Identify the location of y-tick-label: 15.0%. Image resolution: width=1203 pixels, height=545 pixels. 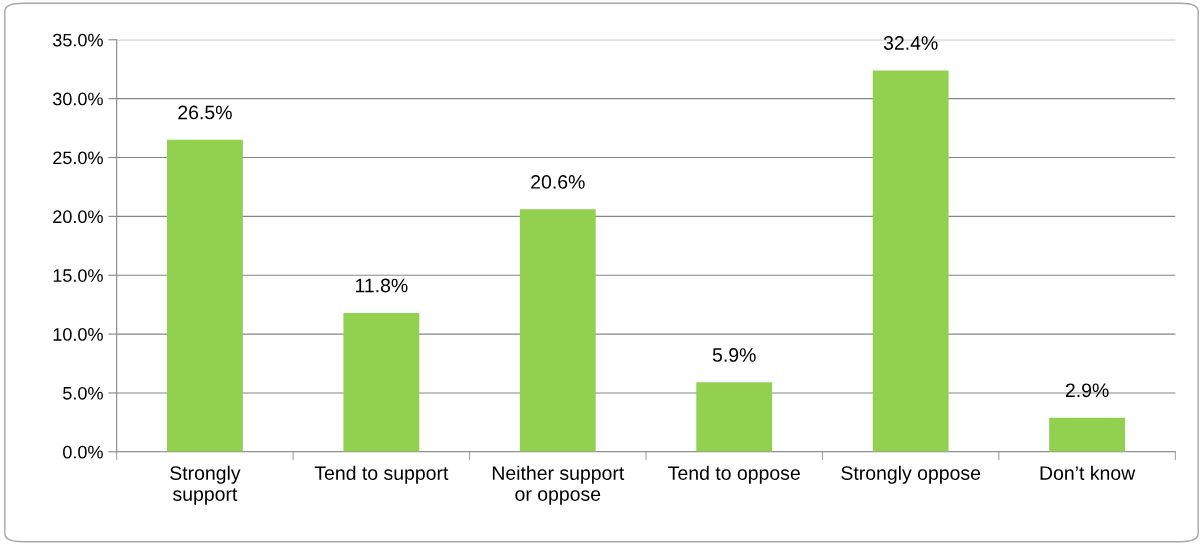
(78, 275).